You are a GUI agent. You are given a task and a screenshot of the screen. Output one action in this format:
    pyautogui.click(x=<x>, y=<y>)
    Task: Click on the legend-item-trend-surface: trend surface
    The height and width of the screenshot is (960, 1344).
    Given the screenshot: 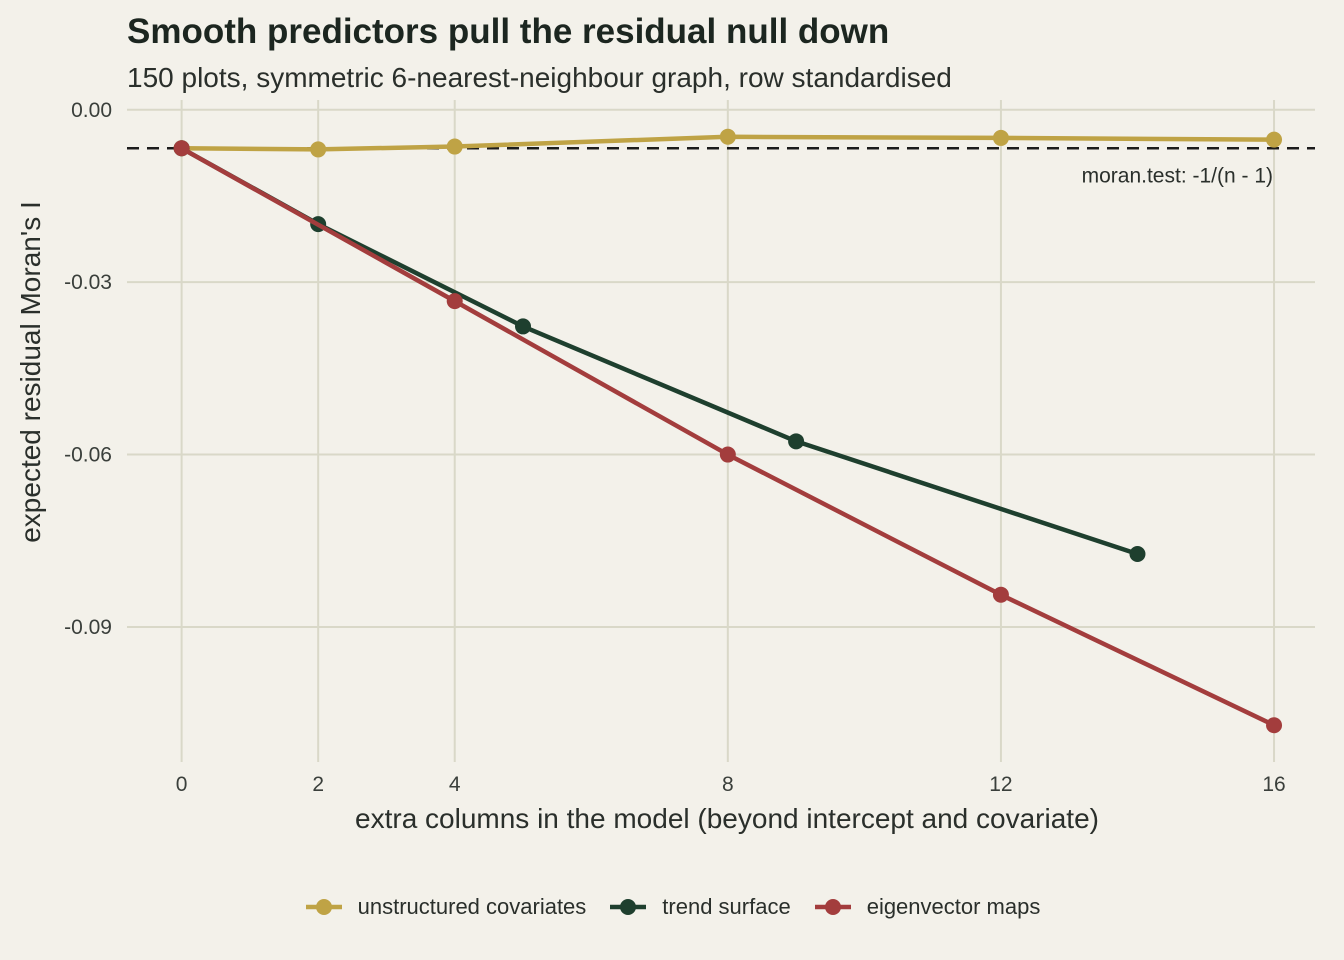 What is the action you would take?
    pyautogui.click(x=699, y=907)
    